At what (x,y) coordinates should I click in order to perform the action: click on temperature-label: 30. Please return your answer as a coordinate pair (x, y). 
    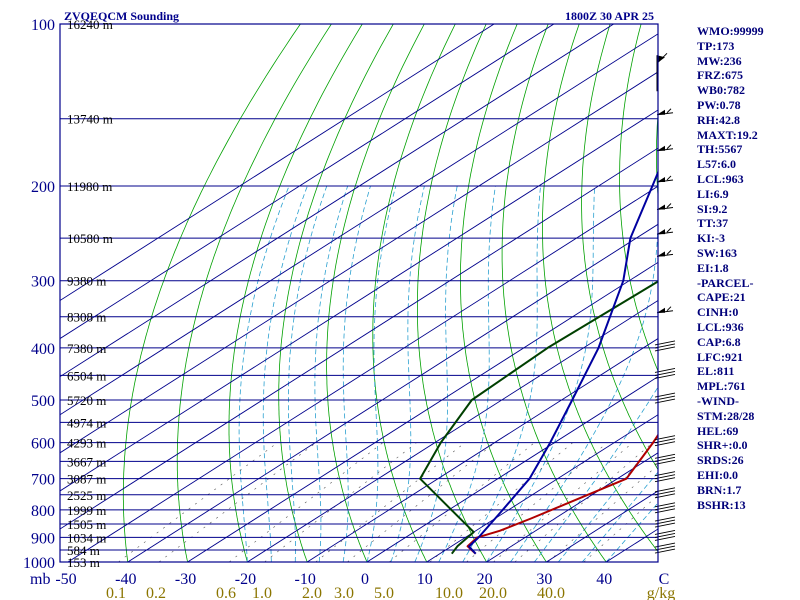
    Looking at the image, I should click on (544, 579).